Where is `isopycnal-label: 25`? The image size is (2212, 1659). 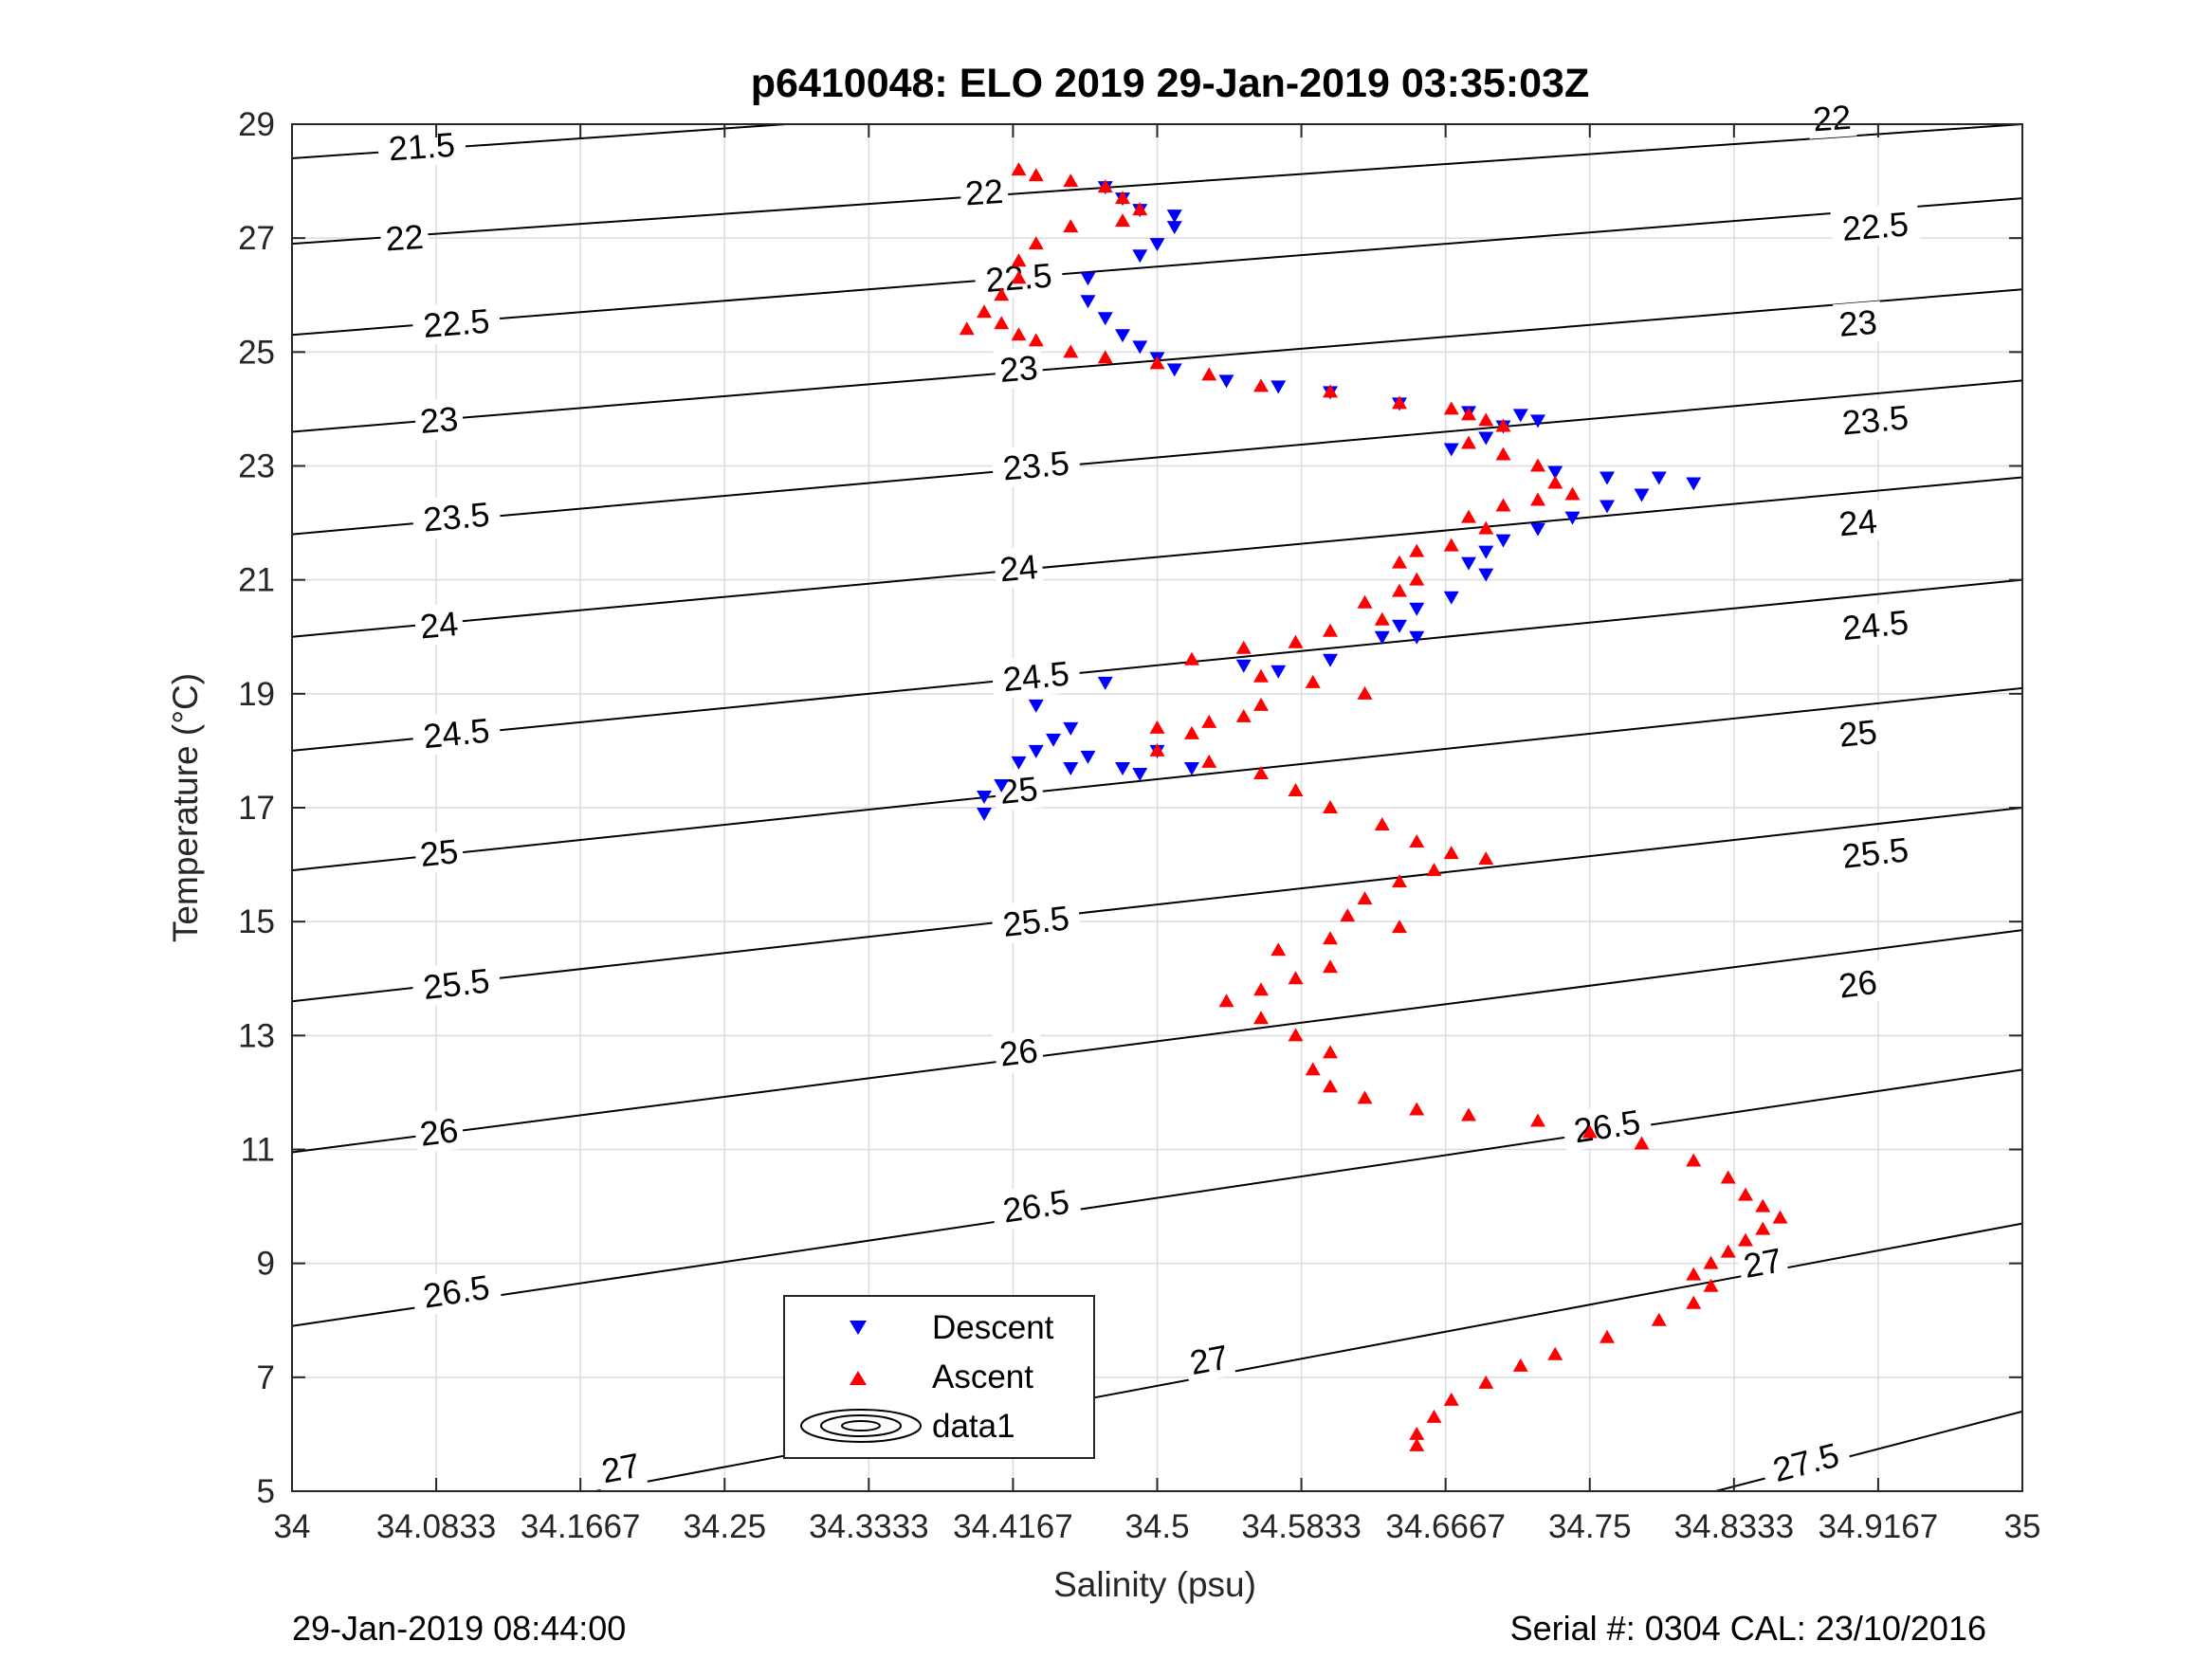 isopycnal-label: 25 is located at coordinates (439, 852).